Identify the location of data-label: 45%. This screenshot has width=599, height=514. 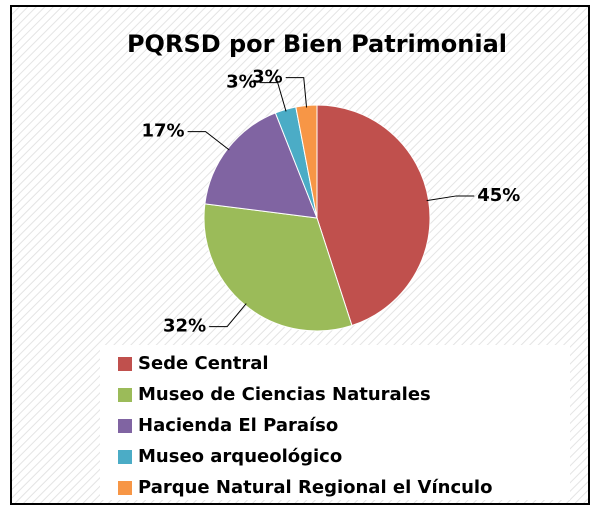
(498, 195).